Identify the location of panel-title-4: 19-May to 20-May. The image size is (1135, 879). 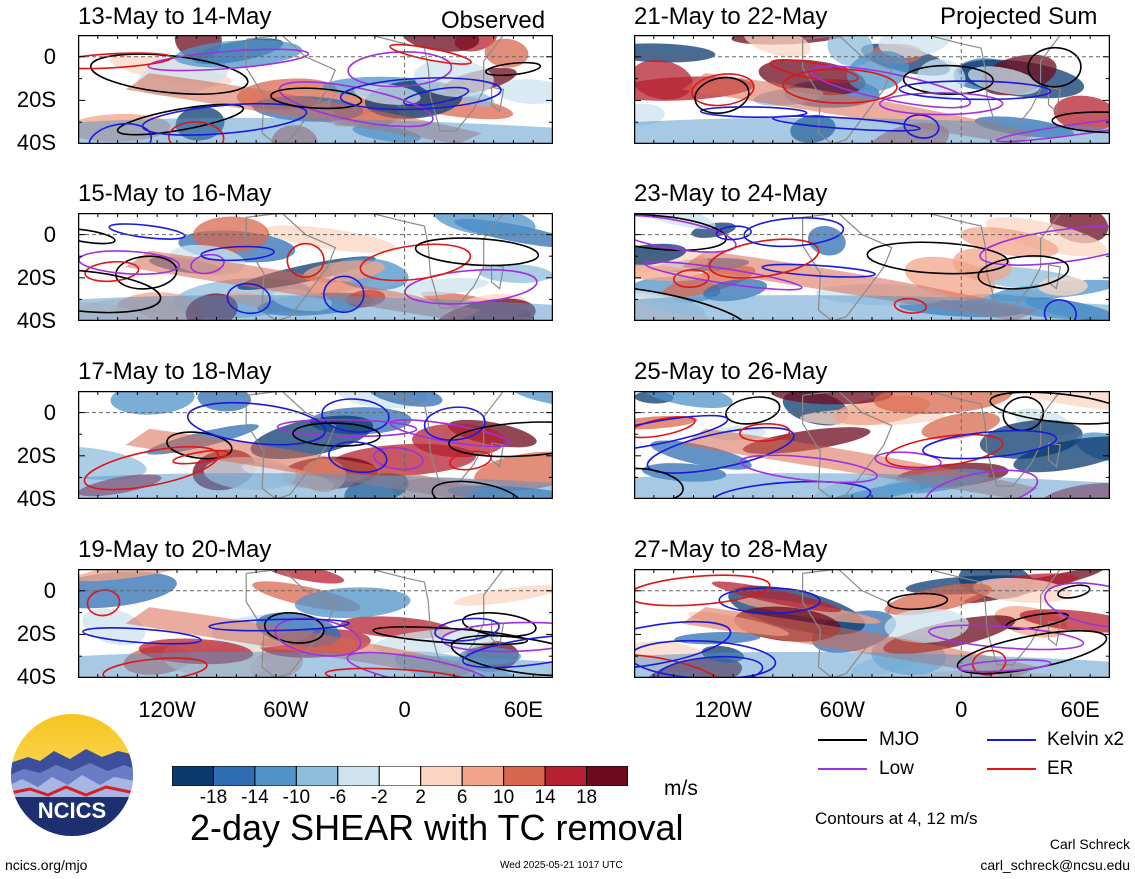
(175, 549).